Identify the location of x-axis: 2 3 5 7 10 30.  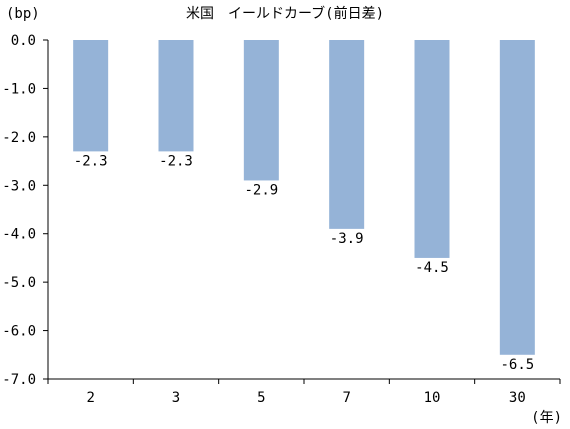
(304, 392).